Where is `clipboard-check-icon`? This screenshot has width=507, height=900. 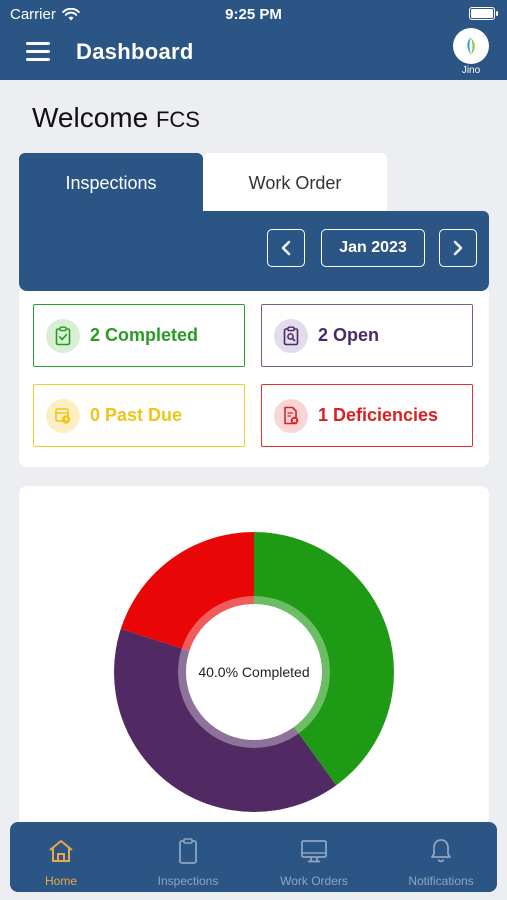
clipboard-check-icon is located at coordinates (63, 335).